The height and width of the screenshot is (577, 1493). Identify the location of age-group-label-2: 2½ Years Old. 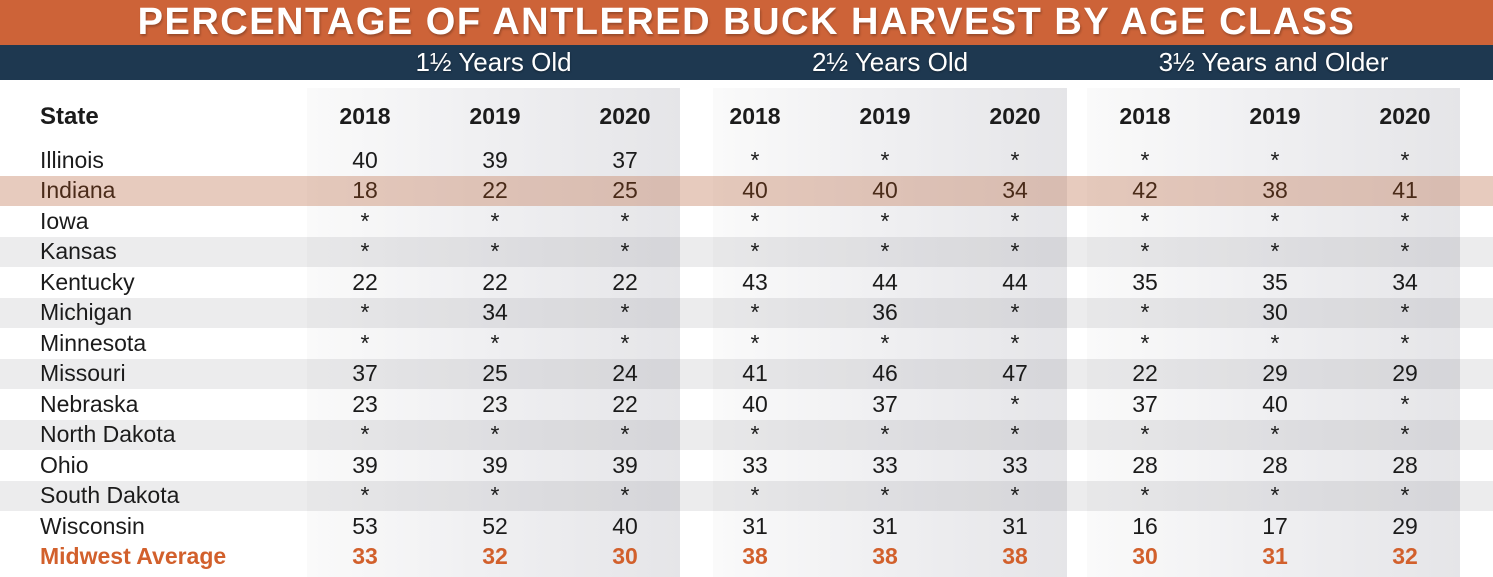
(890, 62).